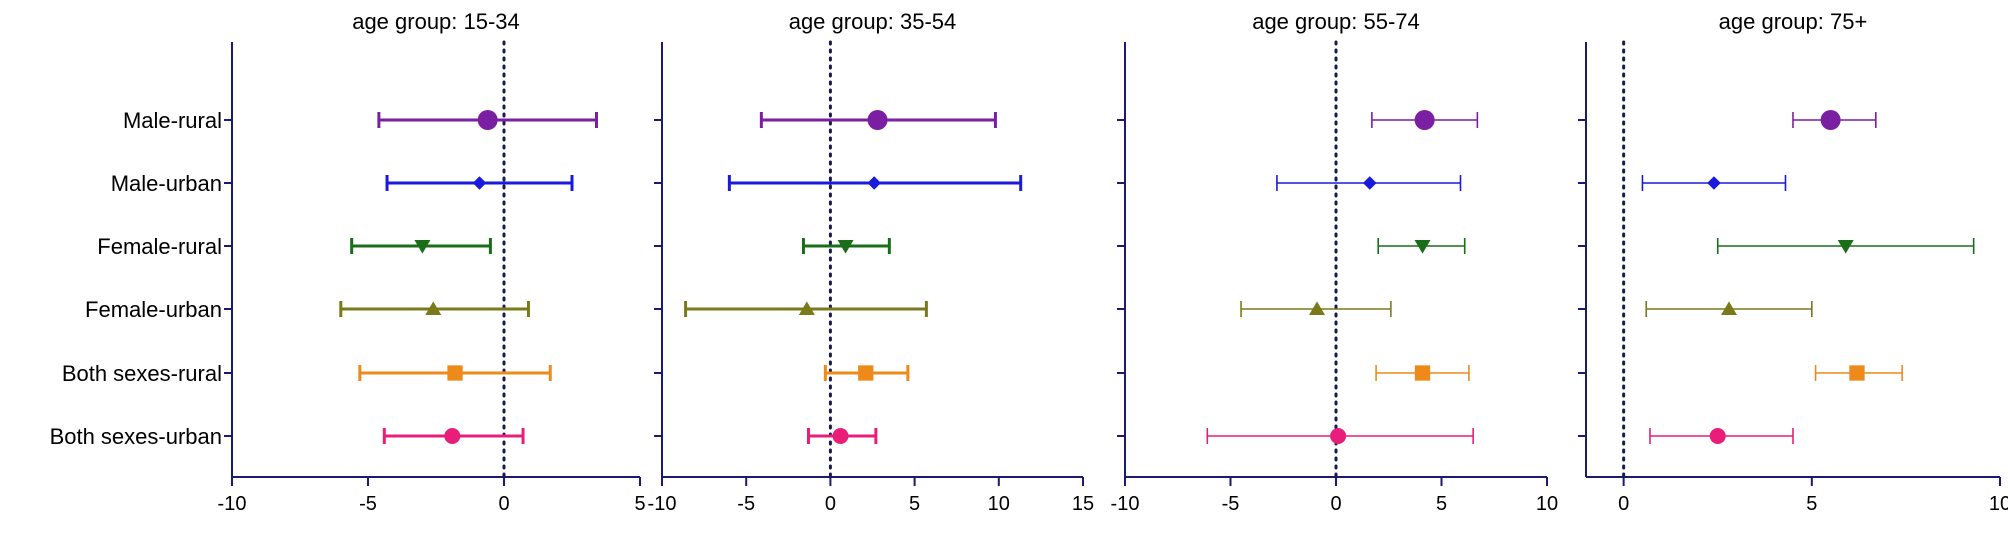 This screenshot has height=533, width=2008. What do you see at coordinates (172, 120) in the screenshot?
I see `category-label: Male-rural` at bounding box center [172, 120].